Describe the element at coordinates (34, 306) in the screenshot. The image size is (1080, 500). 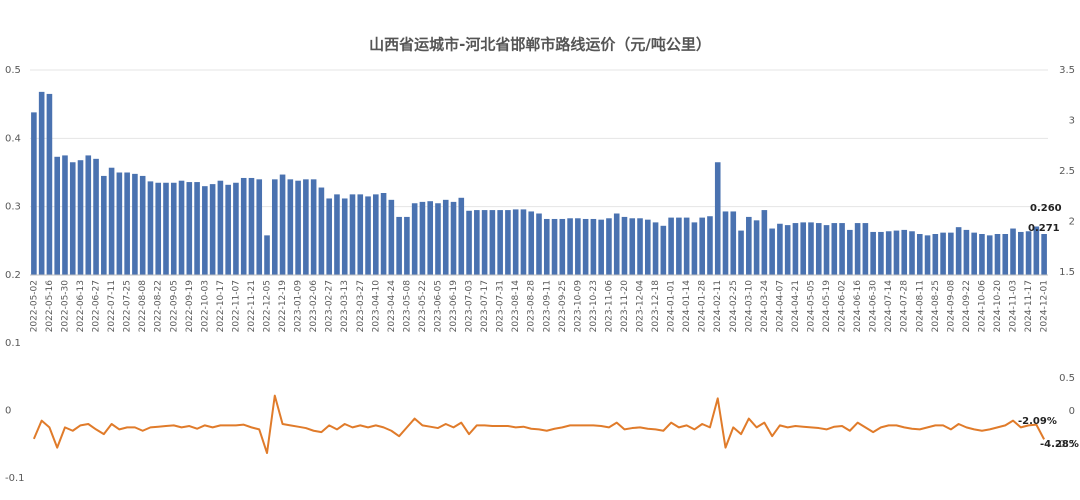
I see `x-tick-label: 2022-05-02` at that location.